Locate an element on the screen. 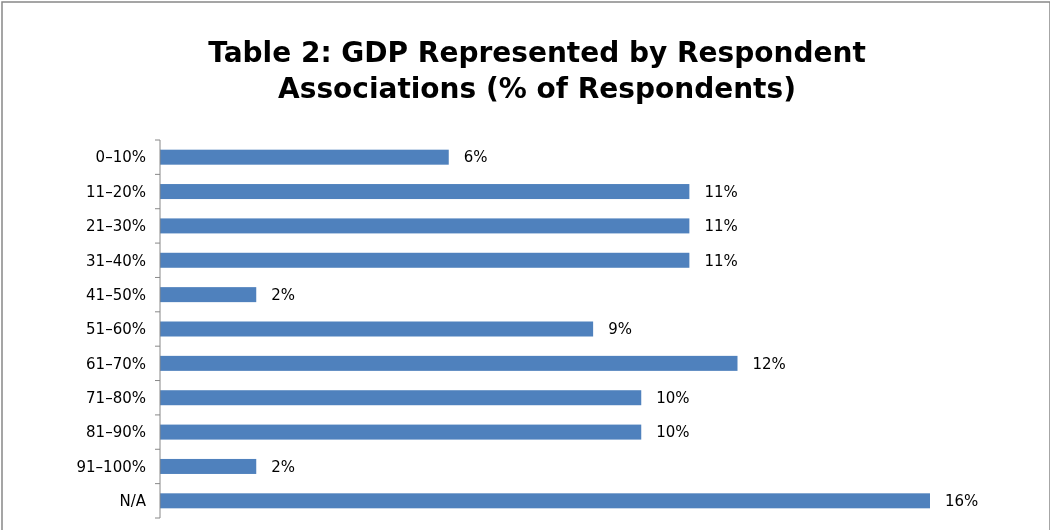 This screenshot has height=530, width=1050. y-tick-label: 31–40% is located at coordinates (116, 260).